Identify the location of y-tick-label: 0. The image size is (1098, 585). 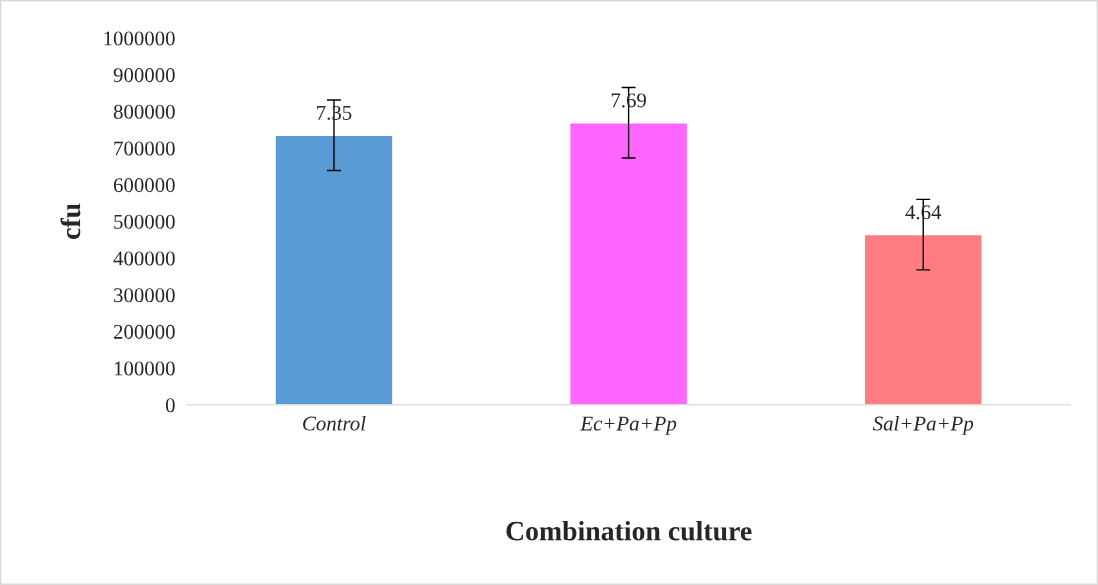
(170, 405).